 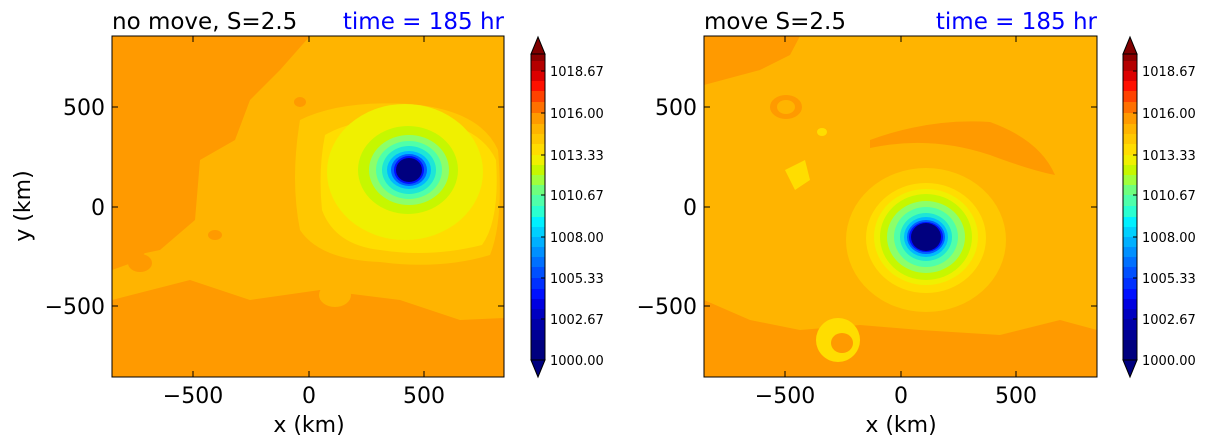 I want to click on chart-title: move S=2.5, so click(x=775, y=22).